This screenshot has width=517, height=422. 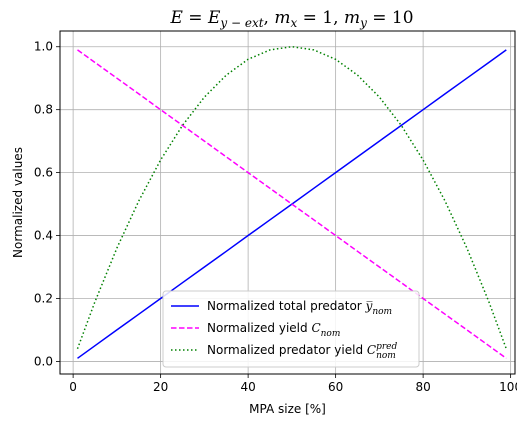 I want to click on x-tick-label: 80, so click(x=422, y=387).